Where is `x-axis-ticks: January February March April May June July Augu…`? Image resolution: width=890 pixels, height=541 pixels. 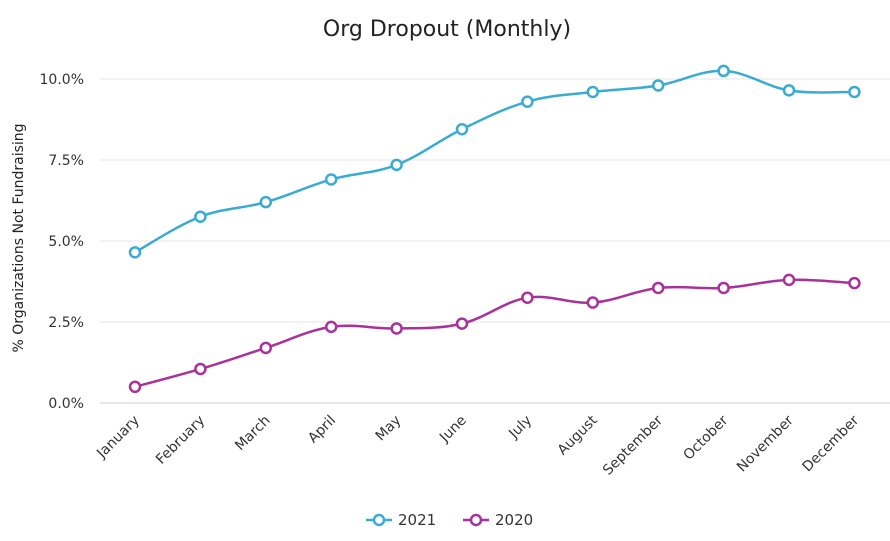 x-axis-ticks: January February March April May June July Augu… is located at coordinates (477, 445).